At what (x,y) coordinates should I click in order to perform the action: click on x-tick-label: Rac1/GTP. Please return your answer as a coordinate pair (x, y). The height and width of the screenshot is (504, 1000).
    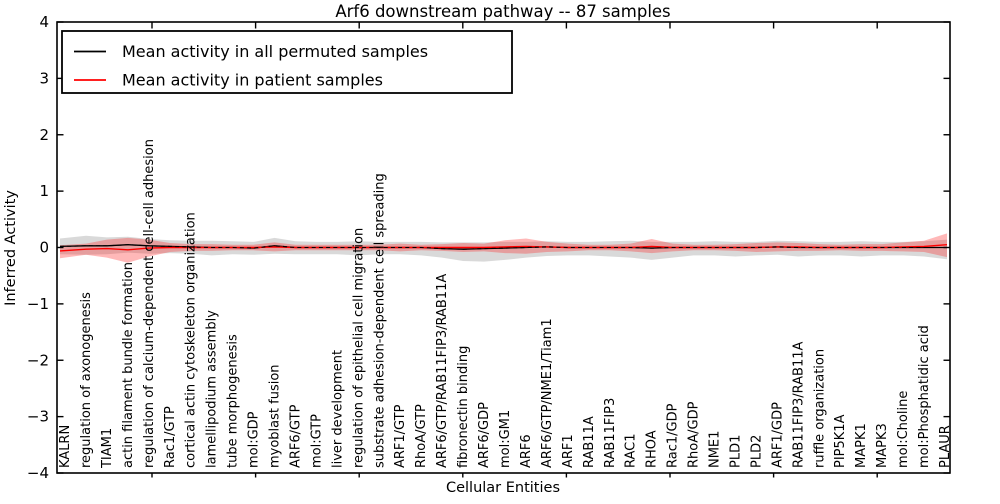
    Looking at the image, I should click on (170, 437).